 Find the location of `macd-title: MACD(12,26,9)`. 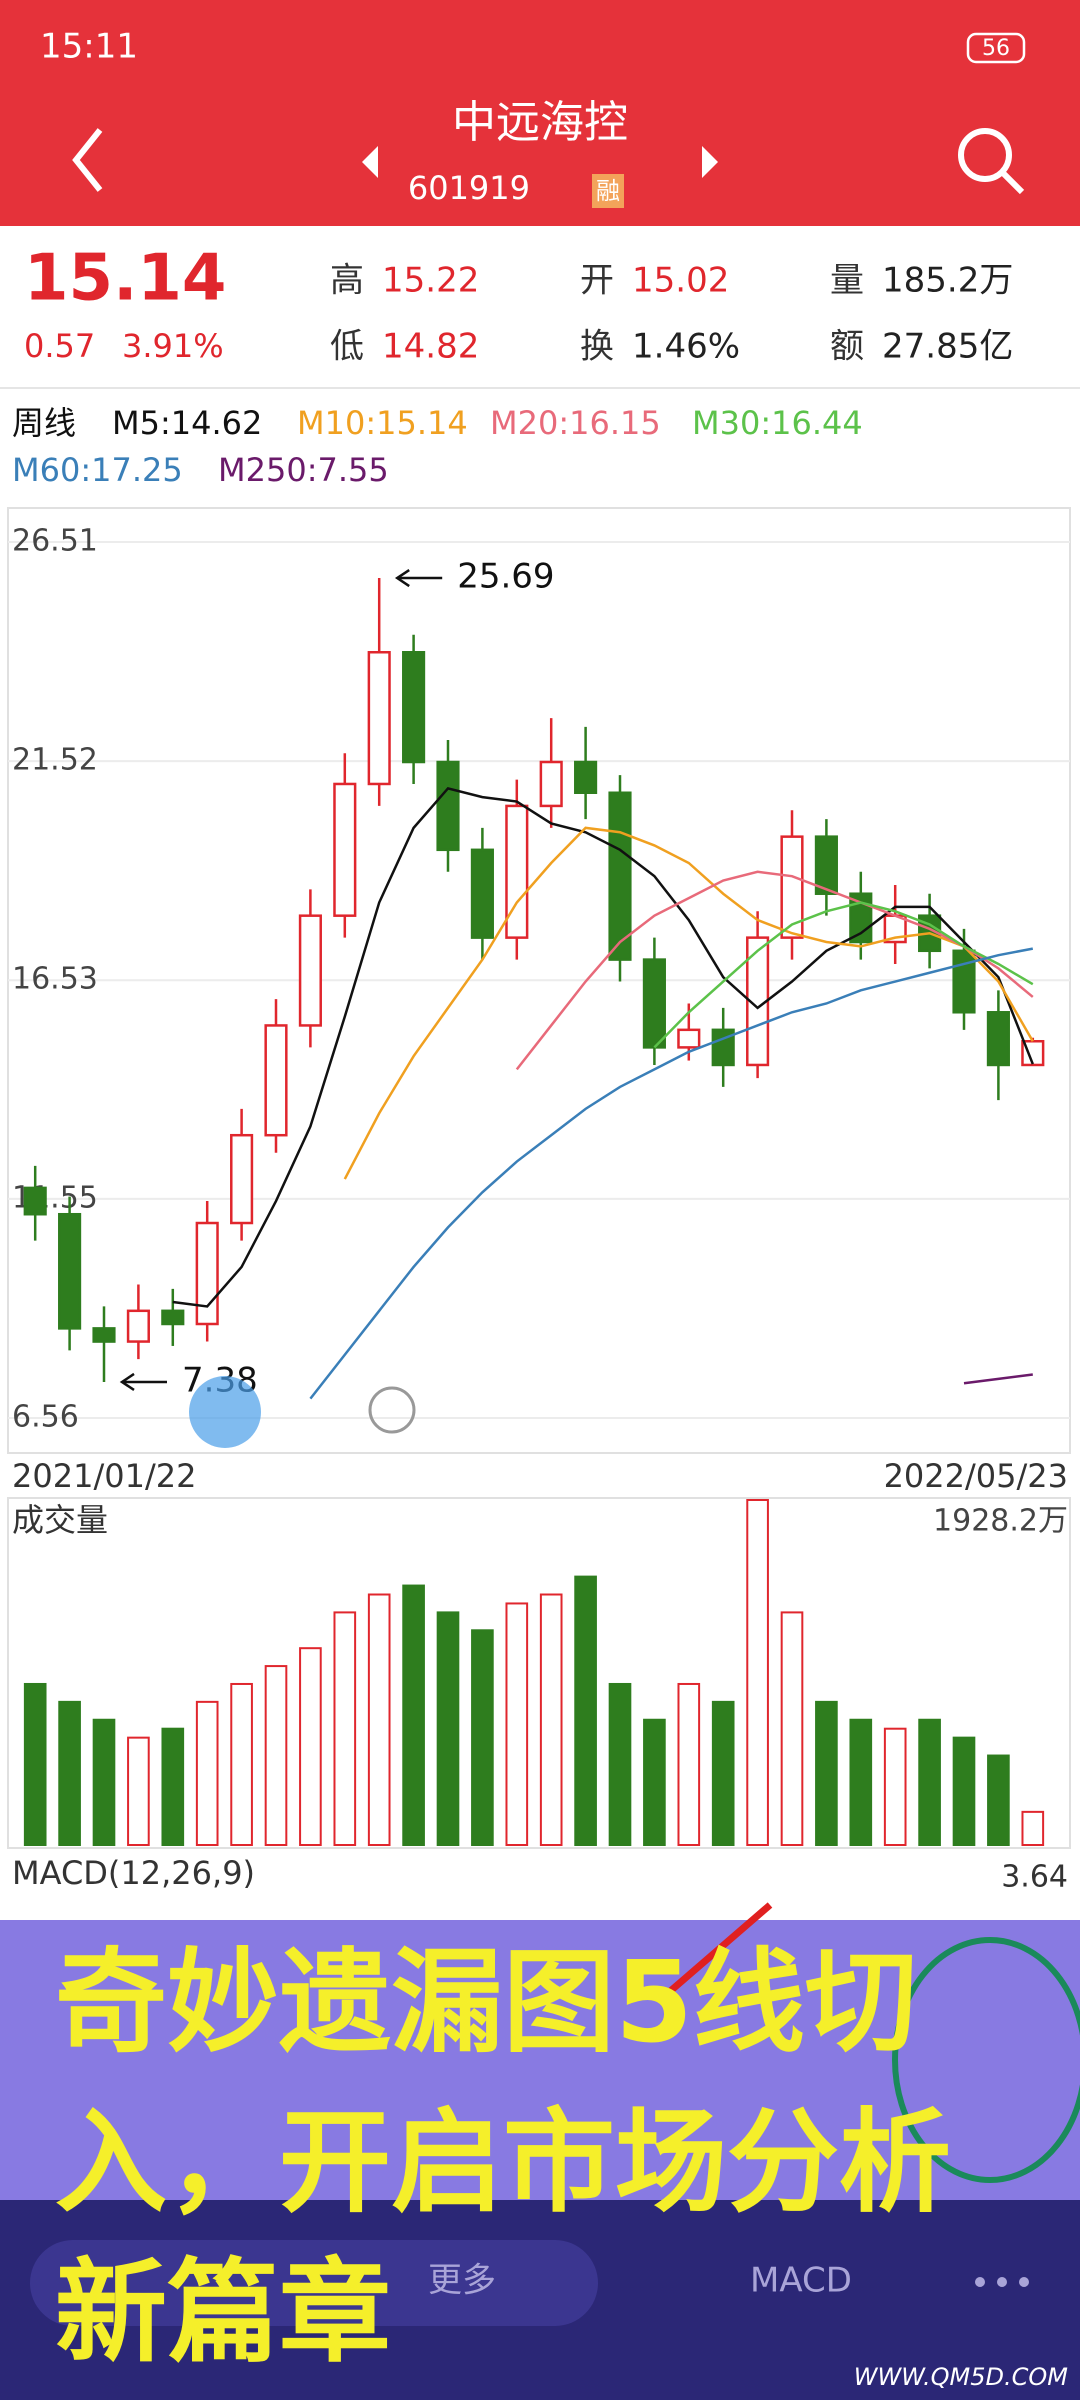

macd-title: MACD(12,26,9) is located at coordinates (133, 1873).